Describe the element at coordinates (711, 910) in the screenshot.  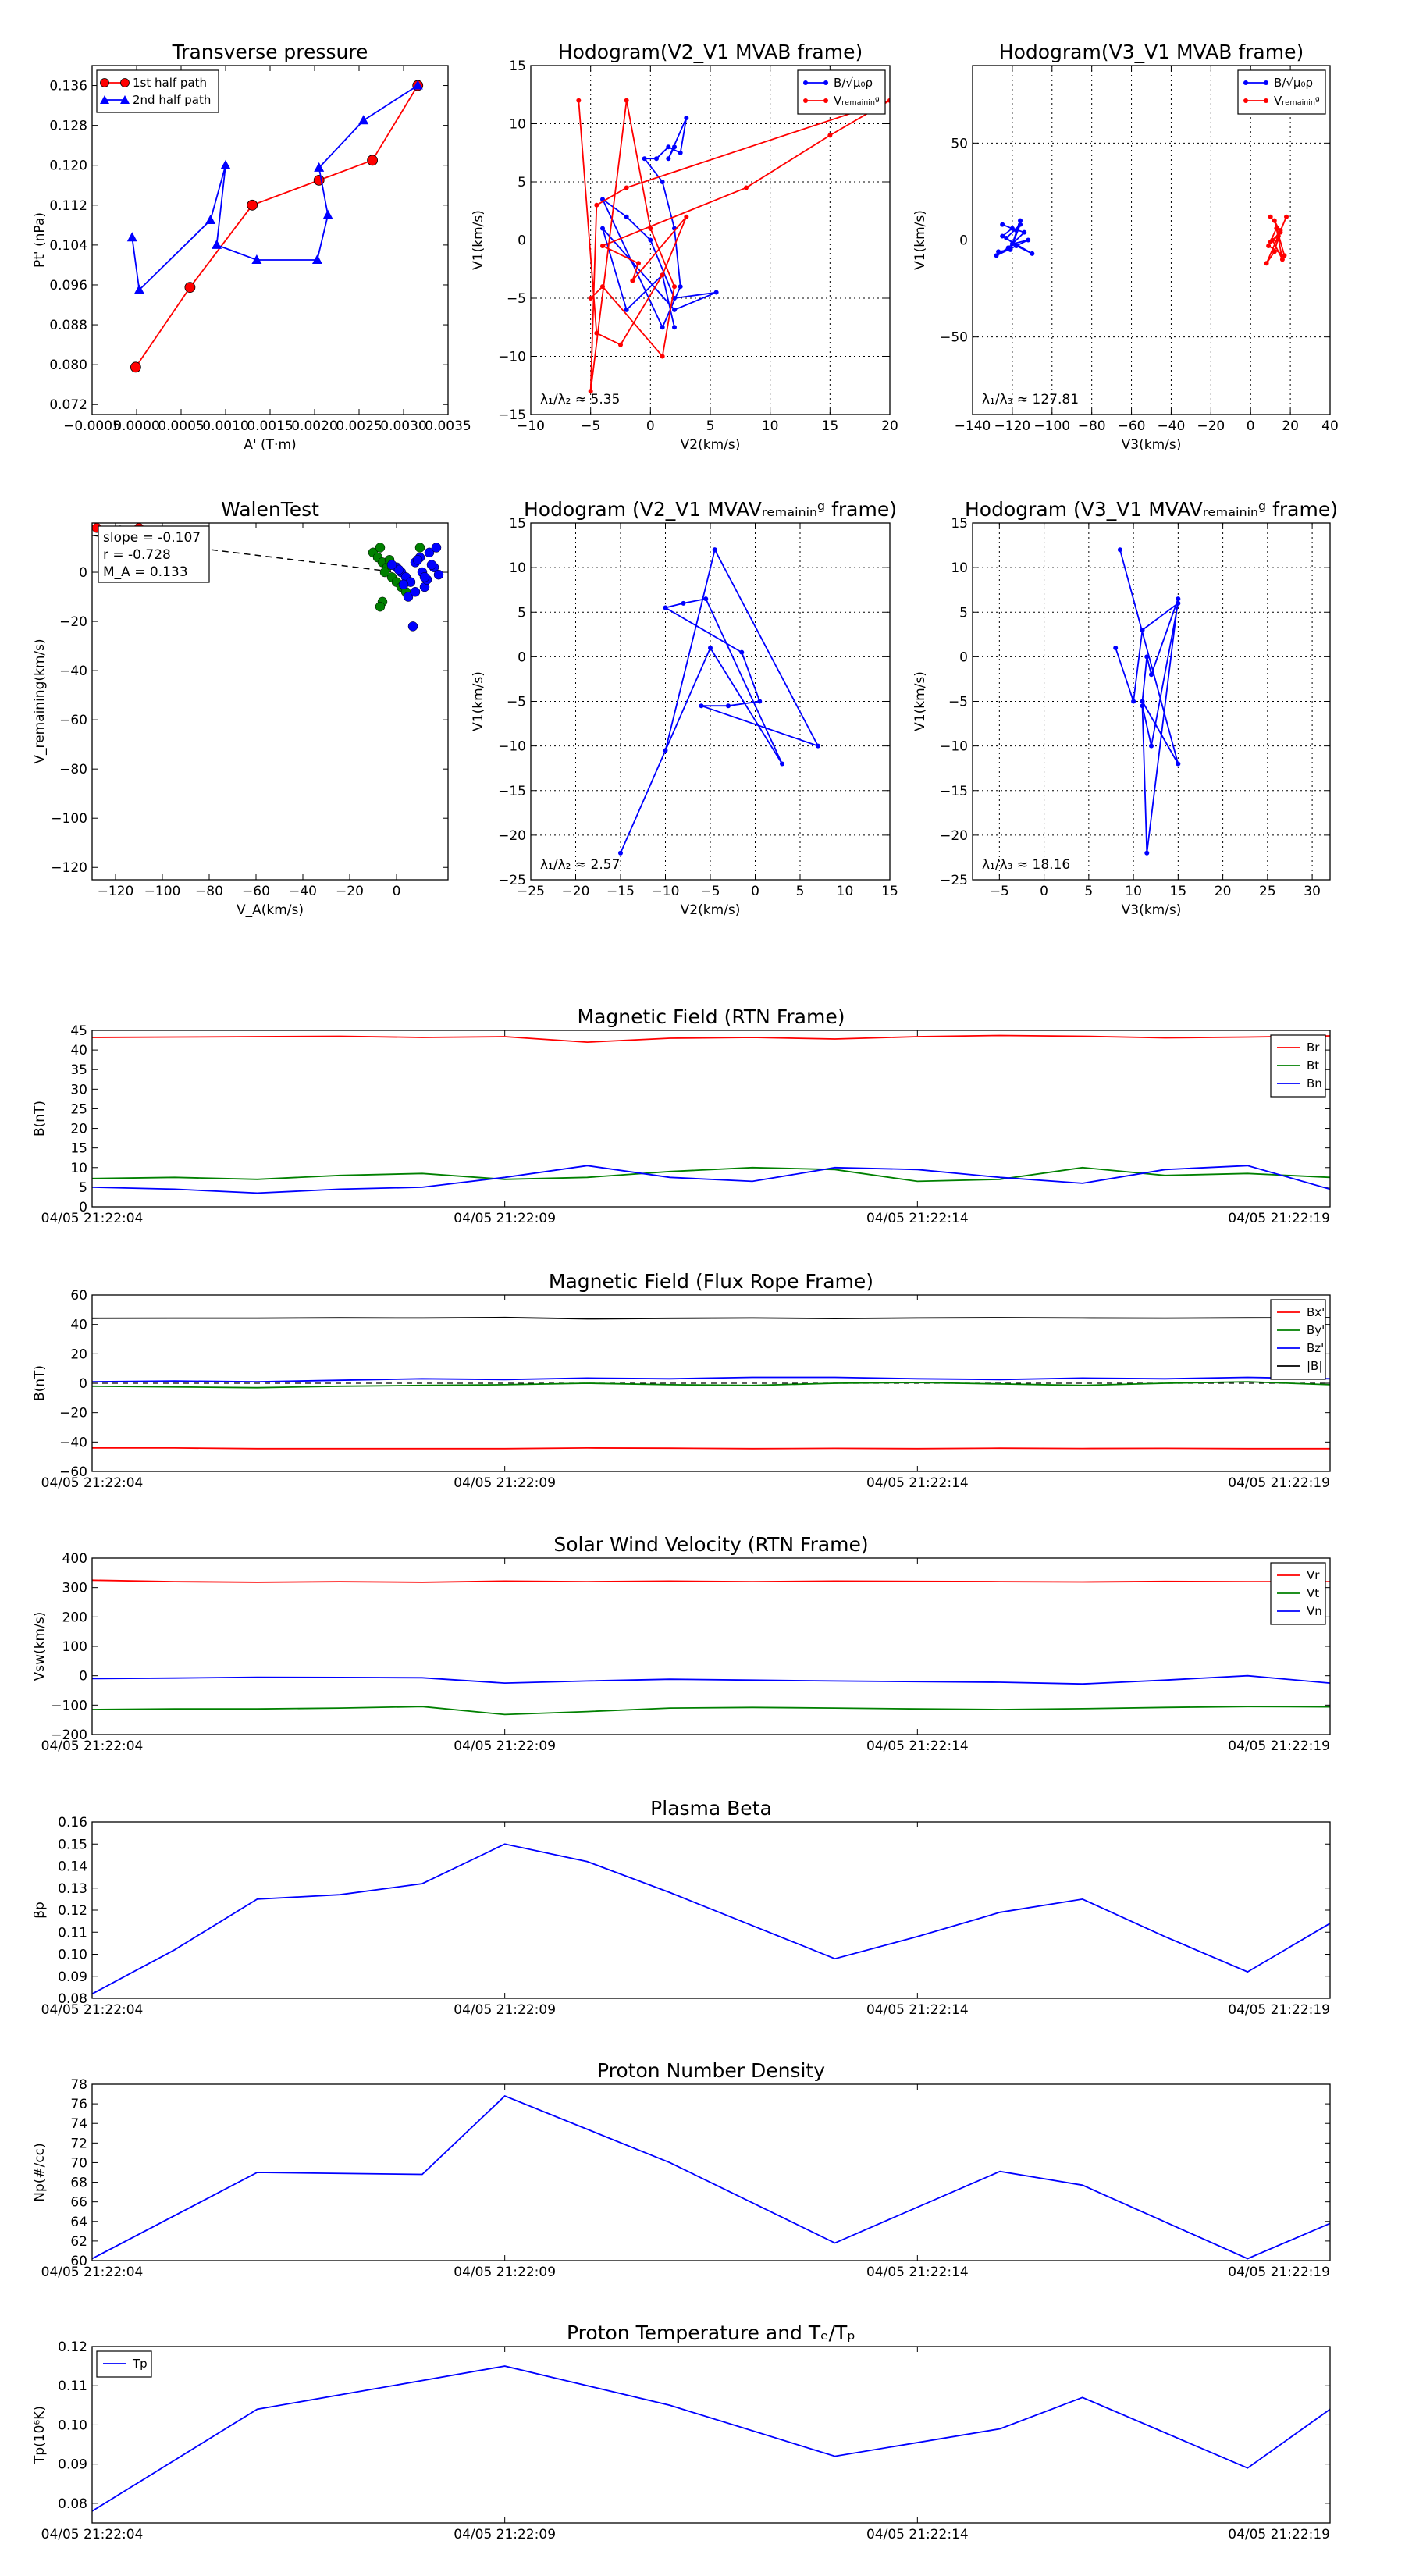
I see `x-axis-label: V2(km/s)` at that location.